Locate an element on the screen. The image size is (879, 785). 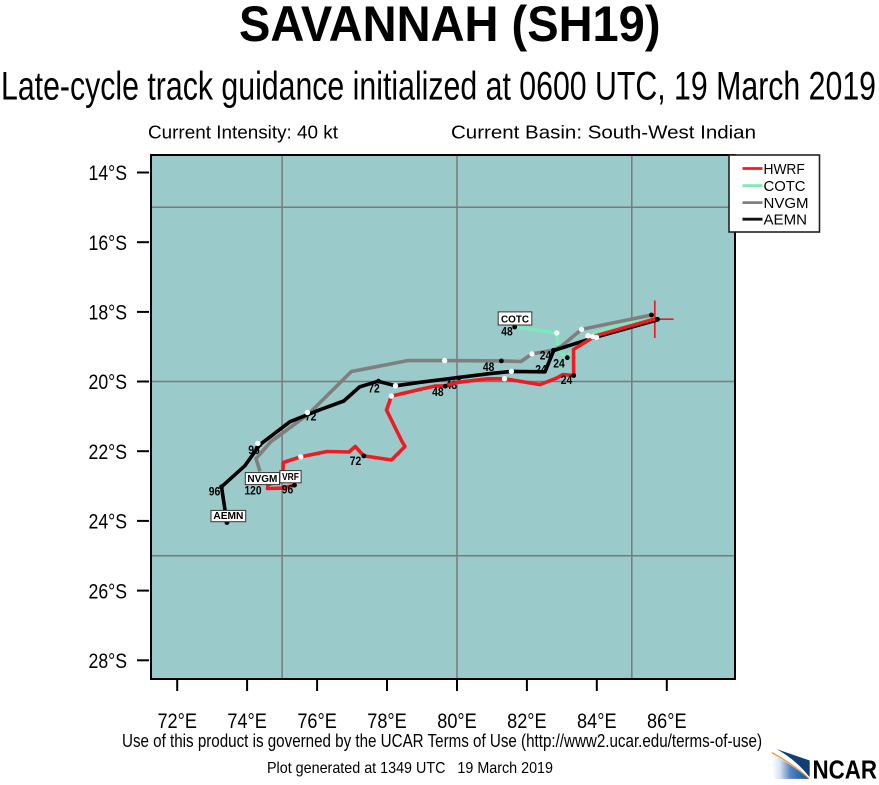
svg-text: 18°S is located at coordinates (108, 313).